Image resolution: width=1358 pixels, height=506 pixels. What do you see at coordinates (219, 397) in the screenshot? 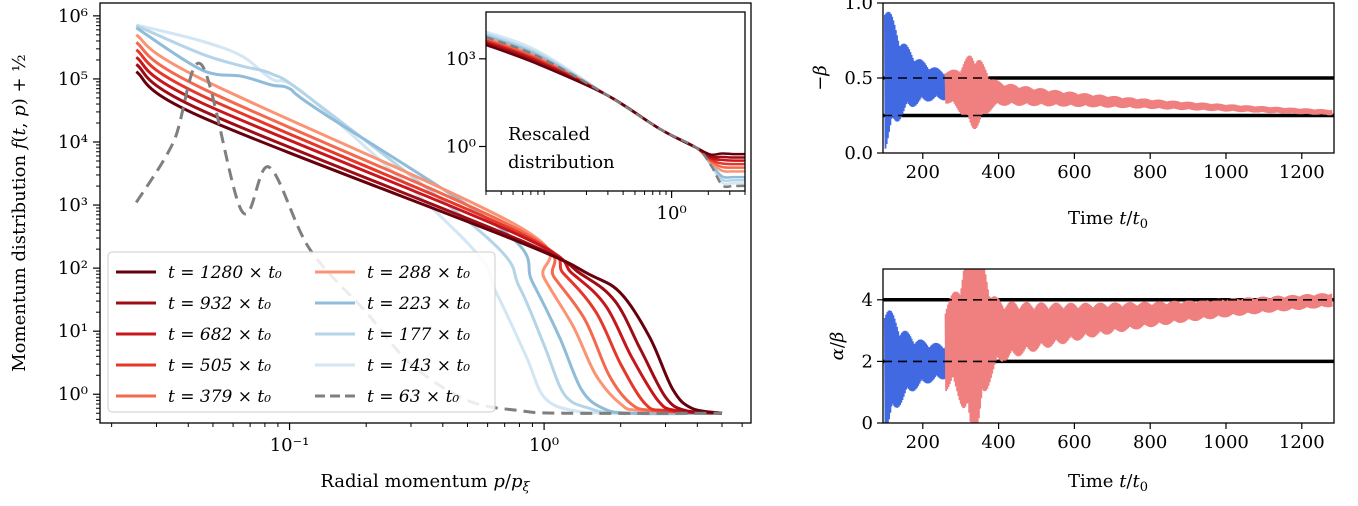
I see `legend-label: t = 379 × t₀` at bounding box center [219, 397].